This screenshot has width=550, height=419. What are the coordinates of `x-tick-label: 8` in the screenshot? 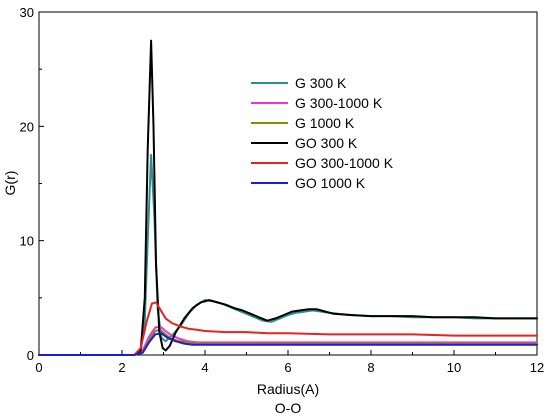 It's located at (370, 367).